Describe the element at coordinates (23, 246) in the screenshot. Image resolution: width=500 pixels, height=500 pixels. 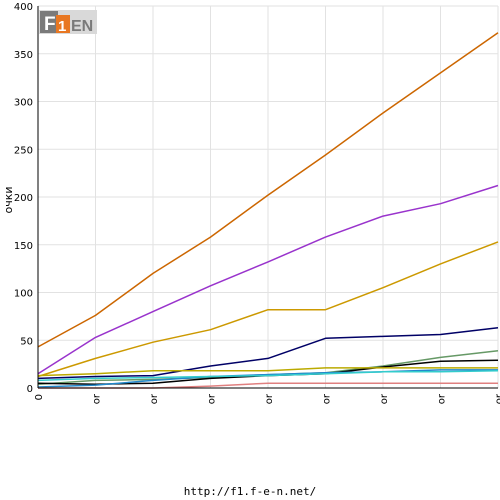
I see `y-tick-label: 150` at that location.